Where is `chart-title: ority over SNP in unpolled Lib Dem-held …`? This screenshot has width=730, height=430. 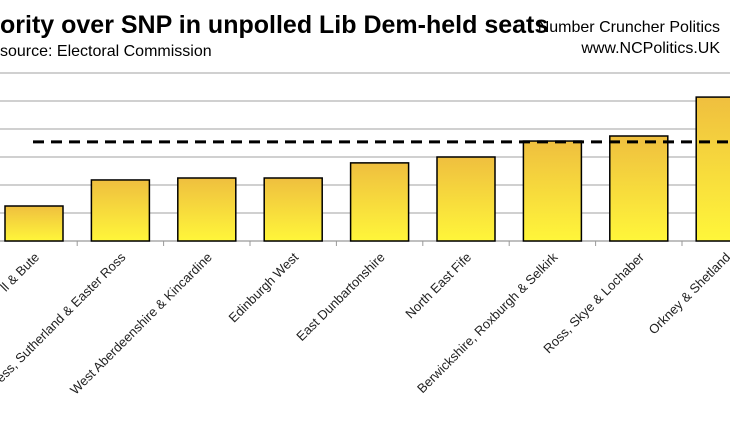
chart-title: ority over SNP in unpolled Lib Dem-held … is located at coordinates (274, 25).